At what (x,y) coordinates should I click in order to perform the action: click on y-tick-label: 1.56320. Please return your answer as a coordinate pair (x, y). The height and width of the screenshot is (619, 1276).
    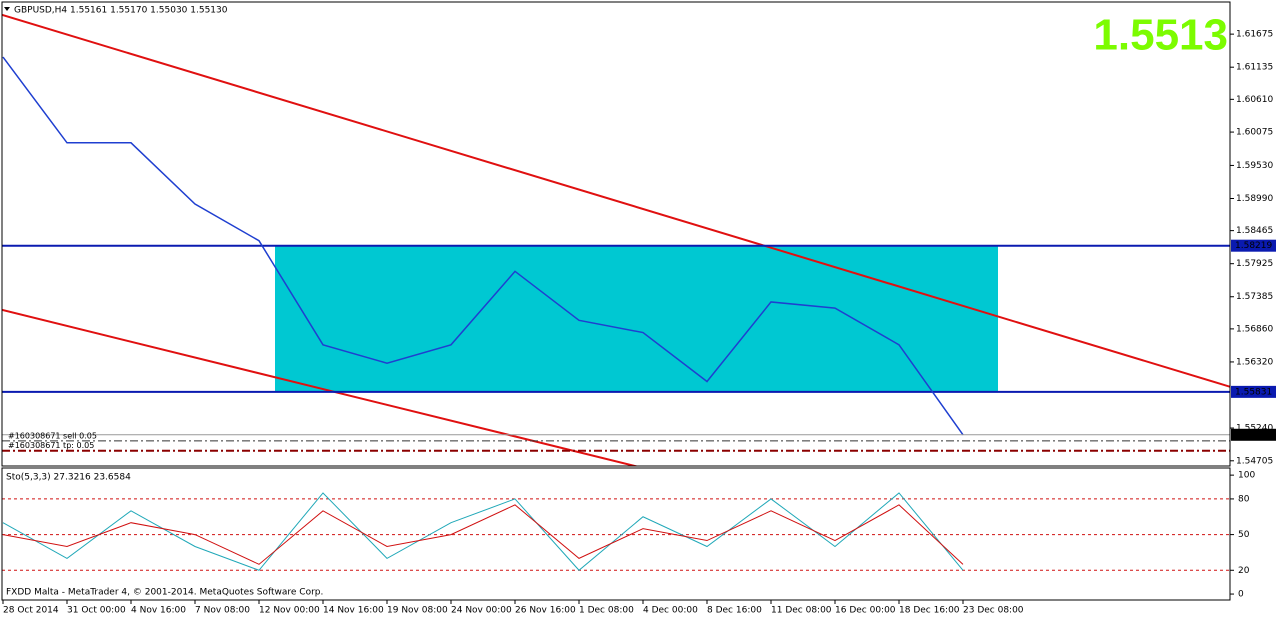
    Looking at the image, I should click on (1254, 362).